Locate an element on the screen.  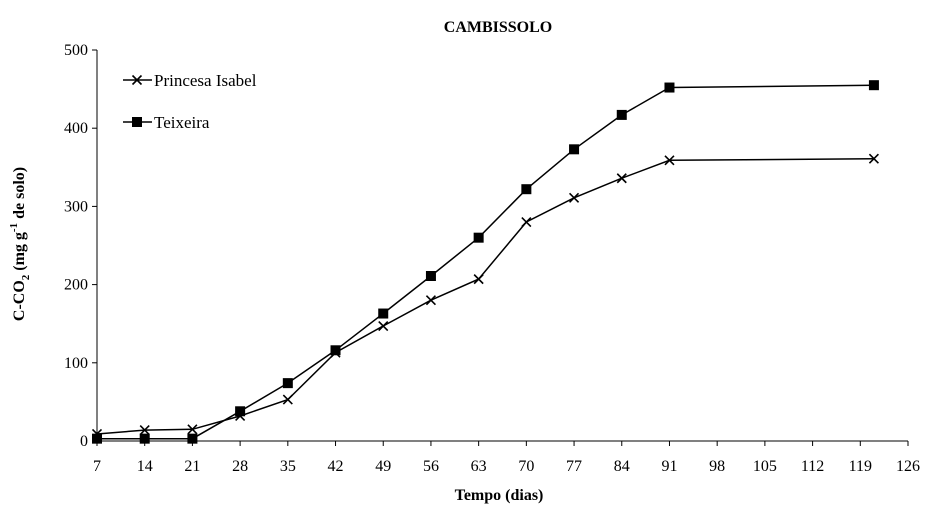
x-tick-label: 49 is located at coordinates (383, 466).